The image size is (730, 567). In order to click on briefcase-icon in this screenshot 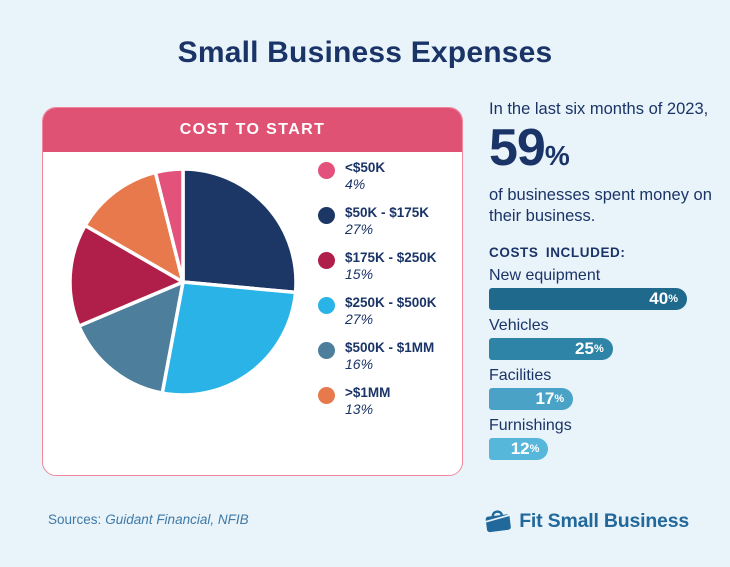, I will do `click(498, 521)`.